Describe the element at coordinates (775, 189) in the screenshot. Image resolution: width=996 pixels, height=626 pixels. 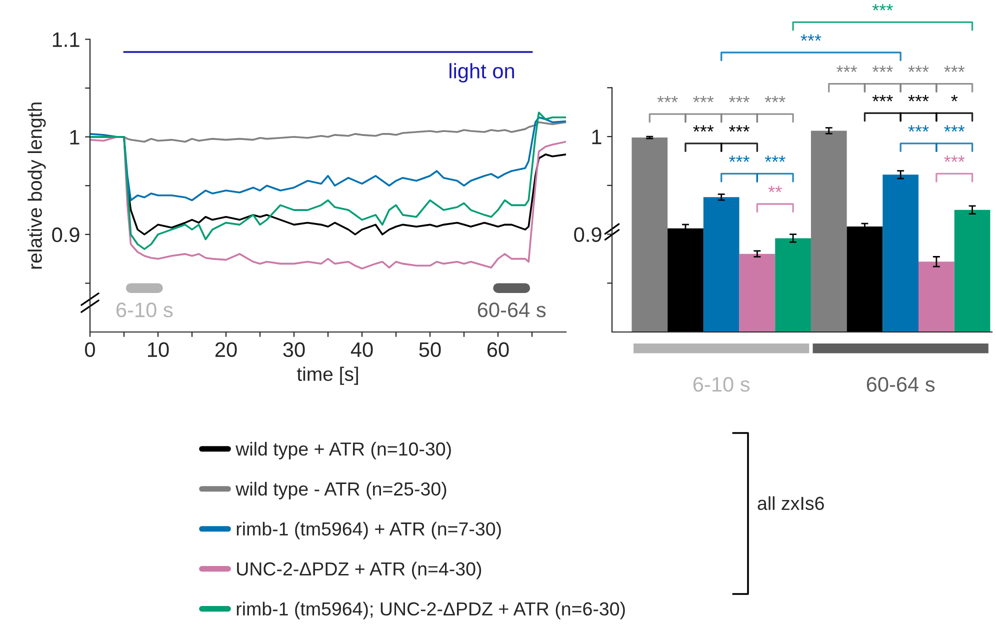
I see `annotation: **` at that location.